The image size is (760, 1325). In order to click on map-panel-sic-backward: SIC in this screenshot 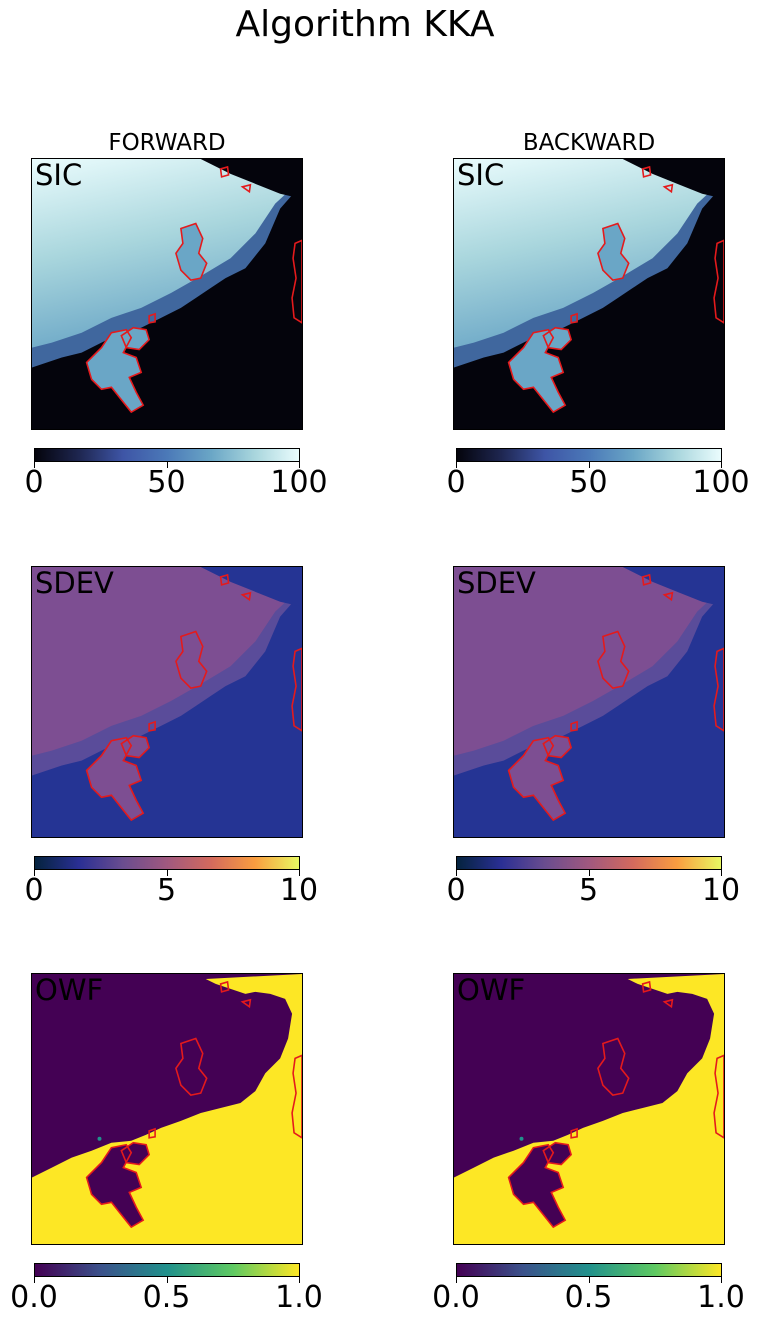, I will do `click(589, 294)`.